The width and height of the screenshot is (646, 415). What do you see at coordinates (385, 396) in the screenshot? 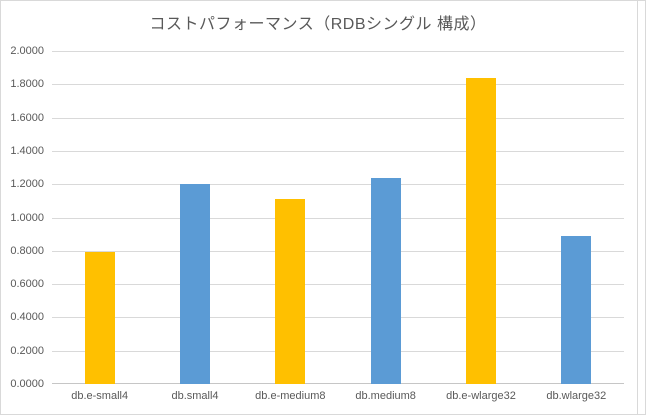
I see `x-category-label: db.medium8` at bounding box center [385, 396].